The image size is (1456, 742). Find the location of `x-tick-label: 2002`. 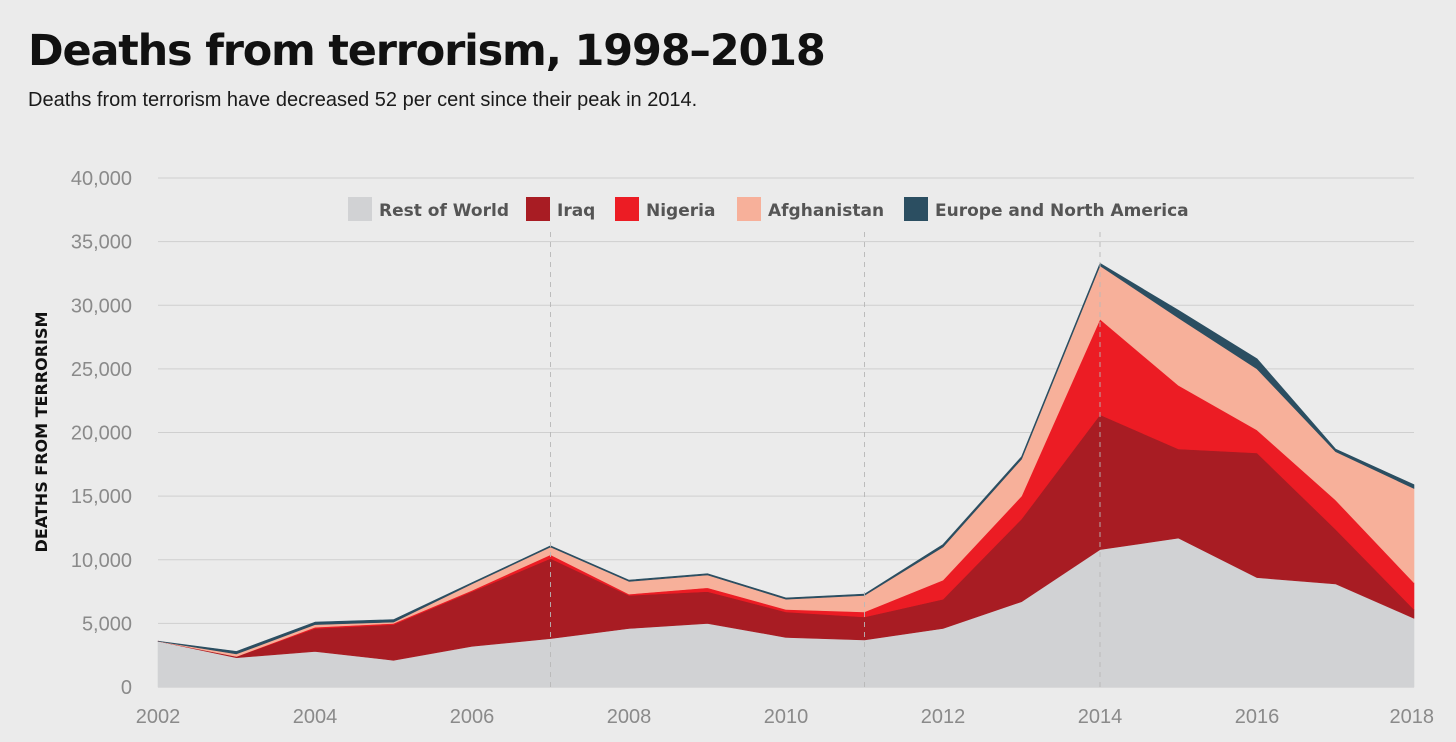

x-tick-label: 2002 is located at coordinates (158, 717).